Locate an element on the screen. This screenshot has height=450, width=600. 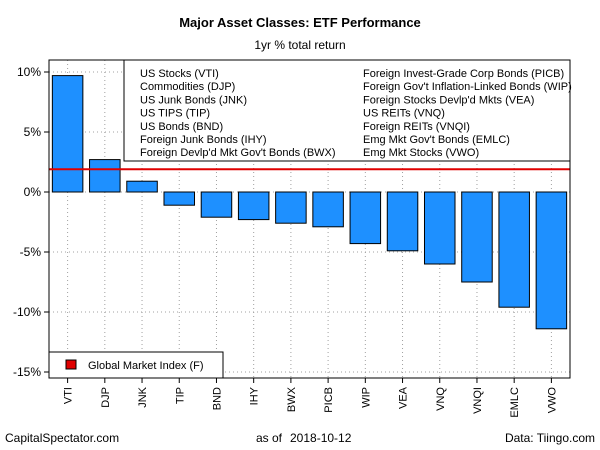
footer-date-prefix: as of is located at coordinates (269, 438).